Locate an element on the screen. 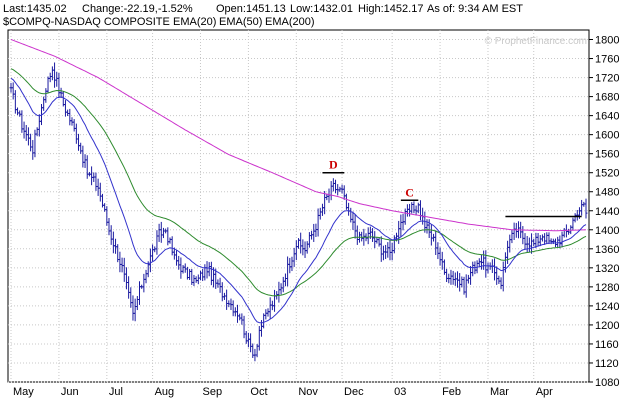 Image resolution: width=620 pixels, height=400 pixels. y-tick-label: 1400 is located at coordinates (607, 231).